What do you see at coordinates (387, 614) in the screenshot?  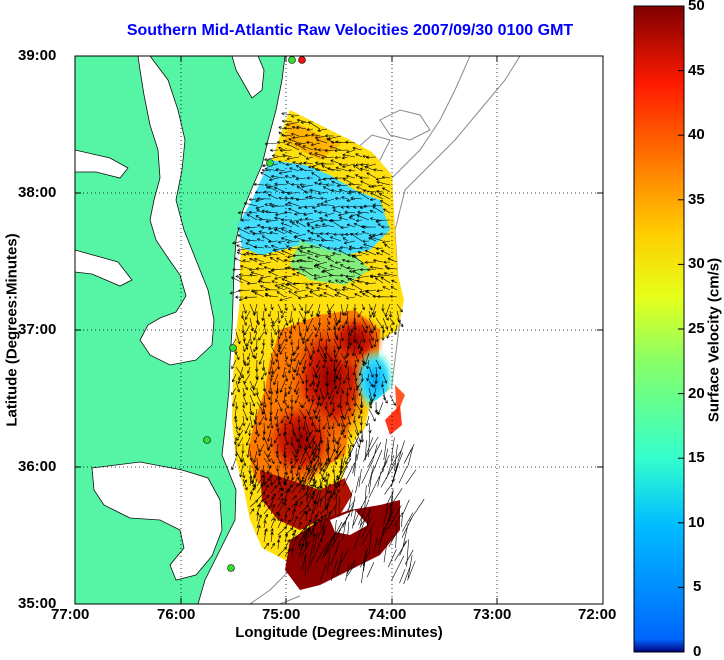 I see `x-tick-label: 74:00` at bounding box center [387, 614].